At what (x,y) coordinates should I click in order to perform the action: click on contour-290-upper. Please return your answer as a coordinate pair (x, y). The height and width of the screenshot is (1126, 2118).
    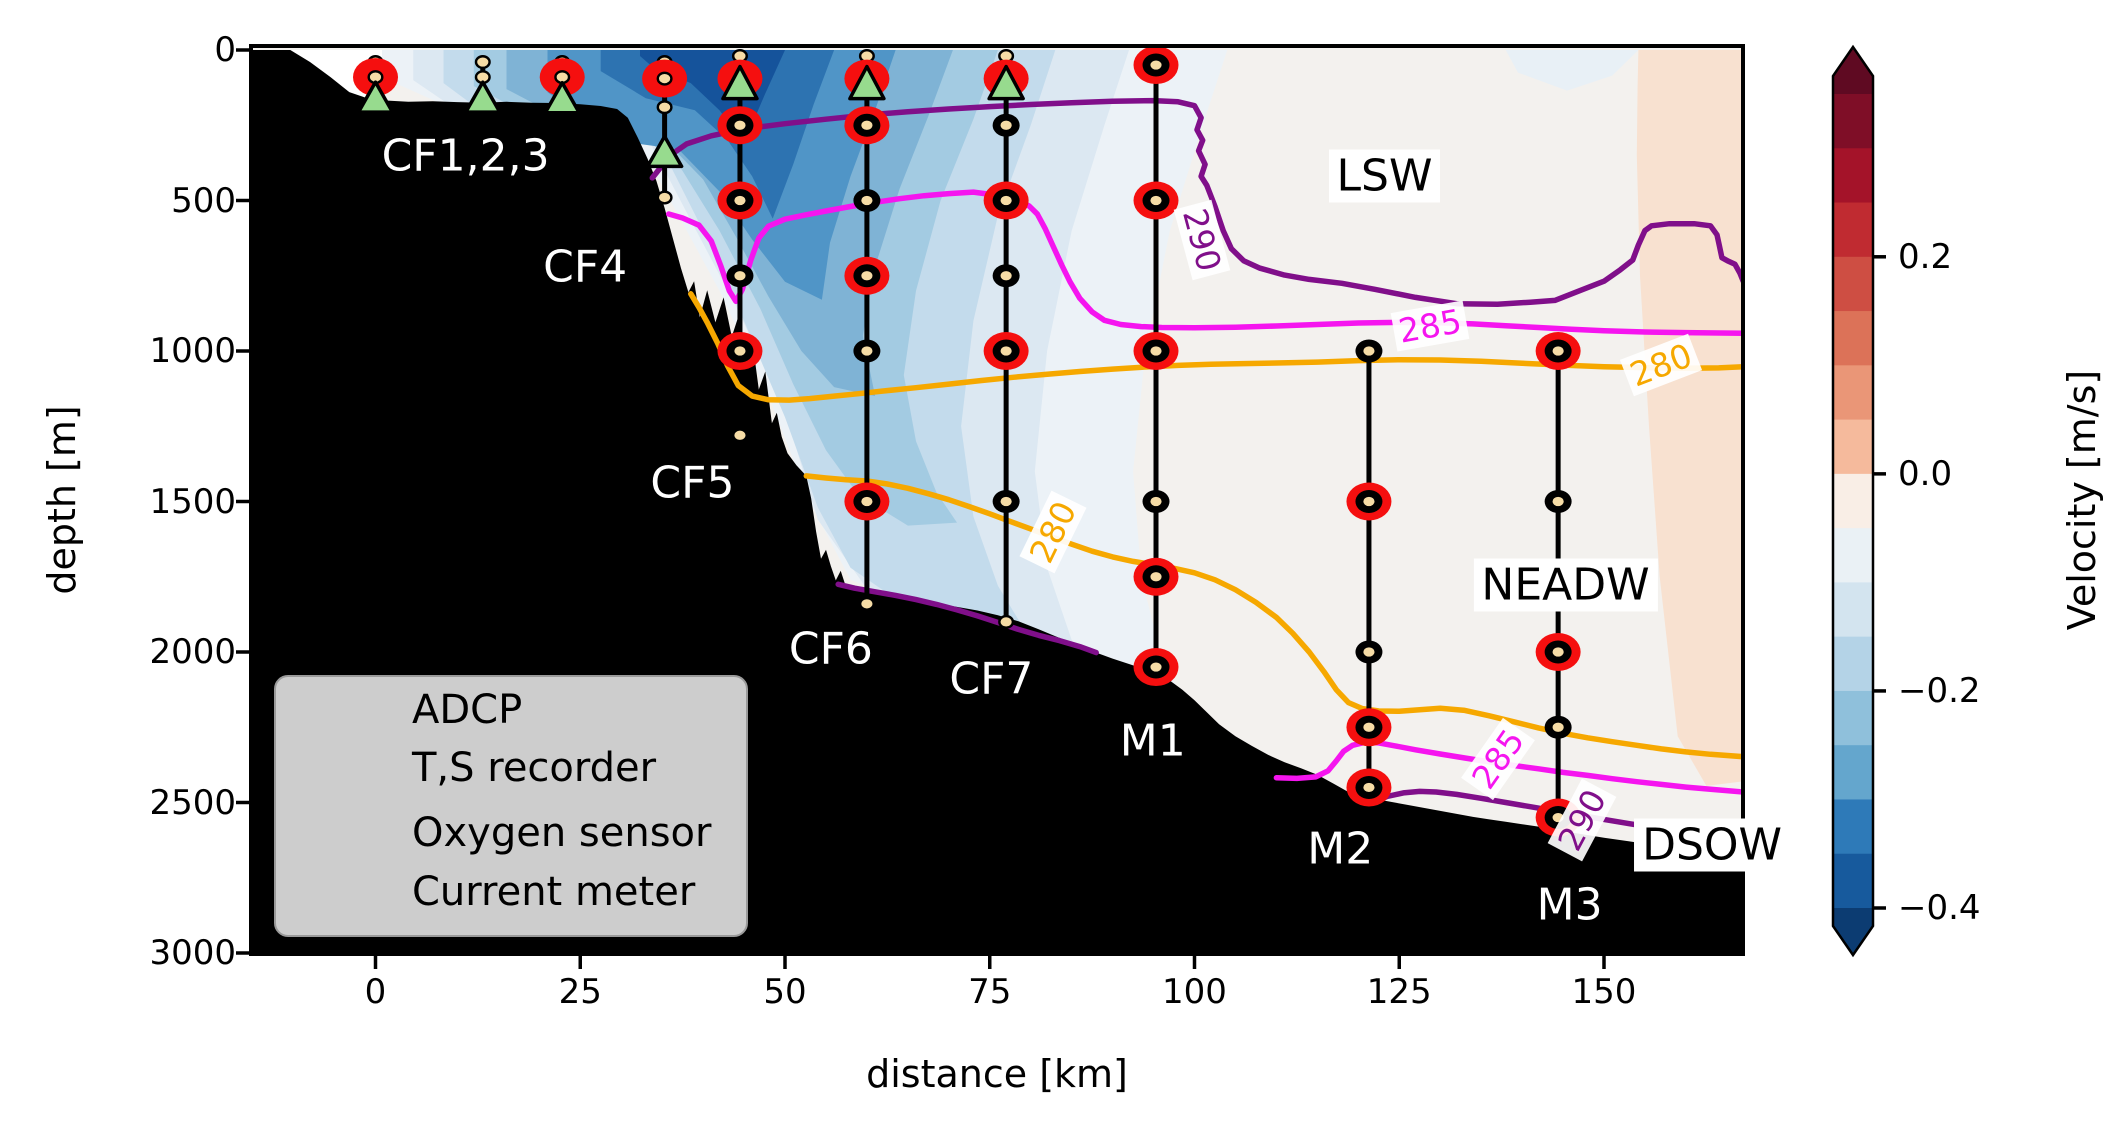
    Looking at the image, I should click on (1196, 202).